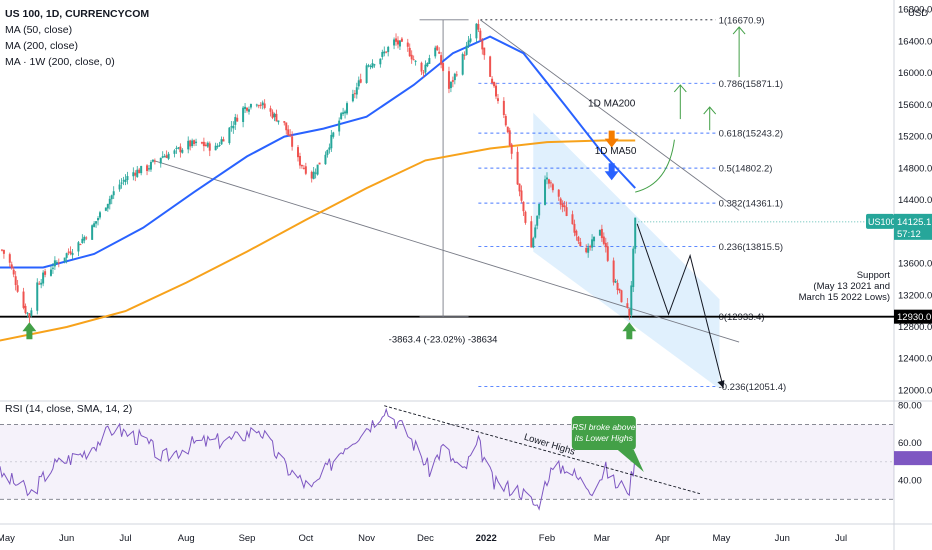 Image resolution: width=932 pixels, height=550 pixels. What do you see at coordinates (247, 538) in the screenshot?
I see `time-tick-label: Sep` at bounding box center [247, 538].